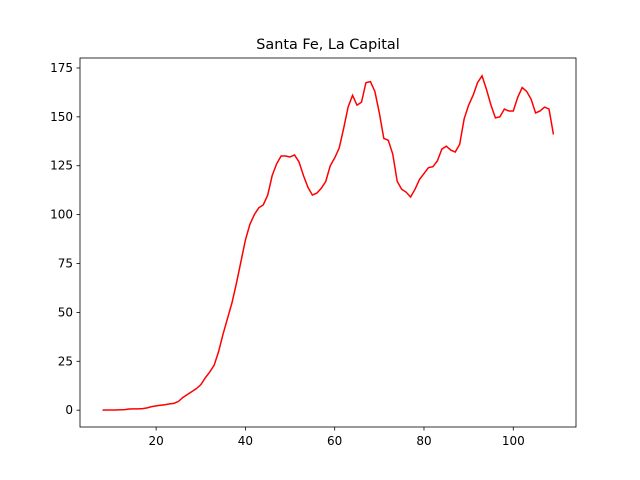  What do you see at coordinates (334, 441) in the screenshot?
I see `x-tick-label: 60` at bounding box center [334, 441].